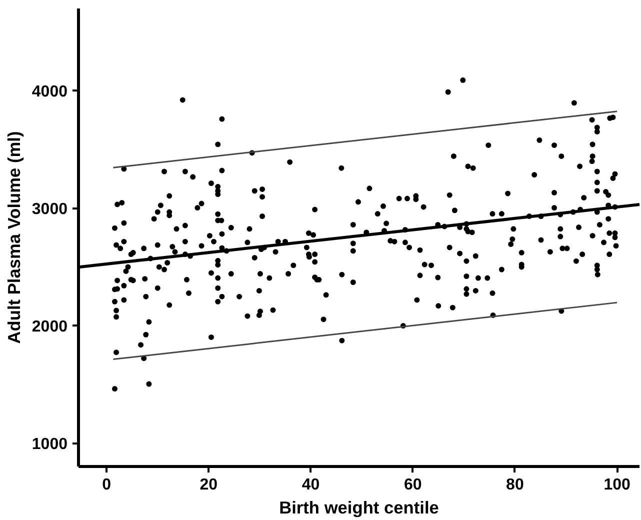 The width and height of the screenshot is (641, 520). Describe the element at coordinates (50, 209) in the screenshot. I see `y-tick-label: 3000` at that location.